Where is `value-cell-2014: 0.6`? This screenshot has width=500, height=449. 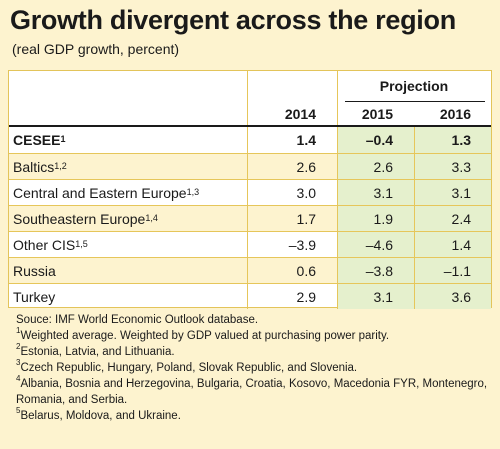
value-cell-2014: 0.6 is located at coordinates (292, 270).